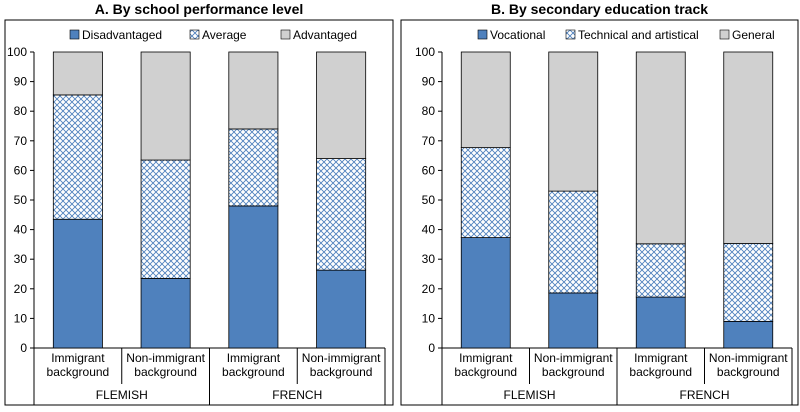 This screenshot has height=412, width=800. I want to click on legend-label: Disadvantaged, so click(122, 35).